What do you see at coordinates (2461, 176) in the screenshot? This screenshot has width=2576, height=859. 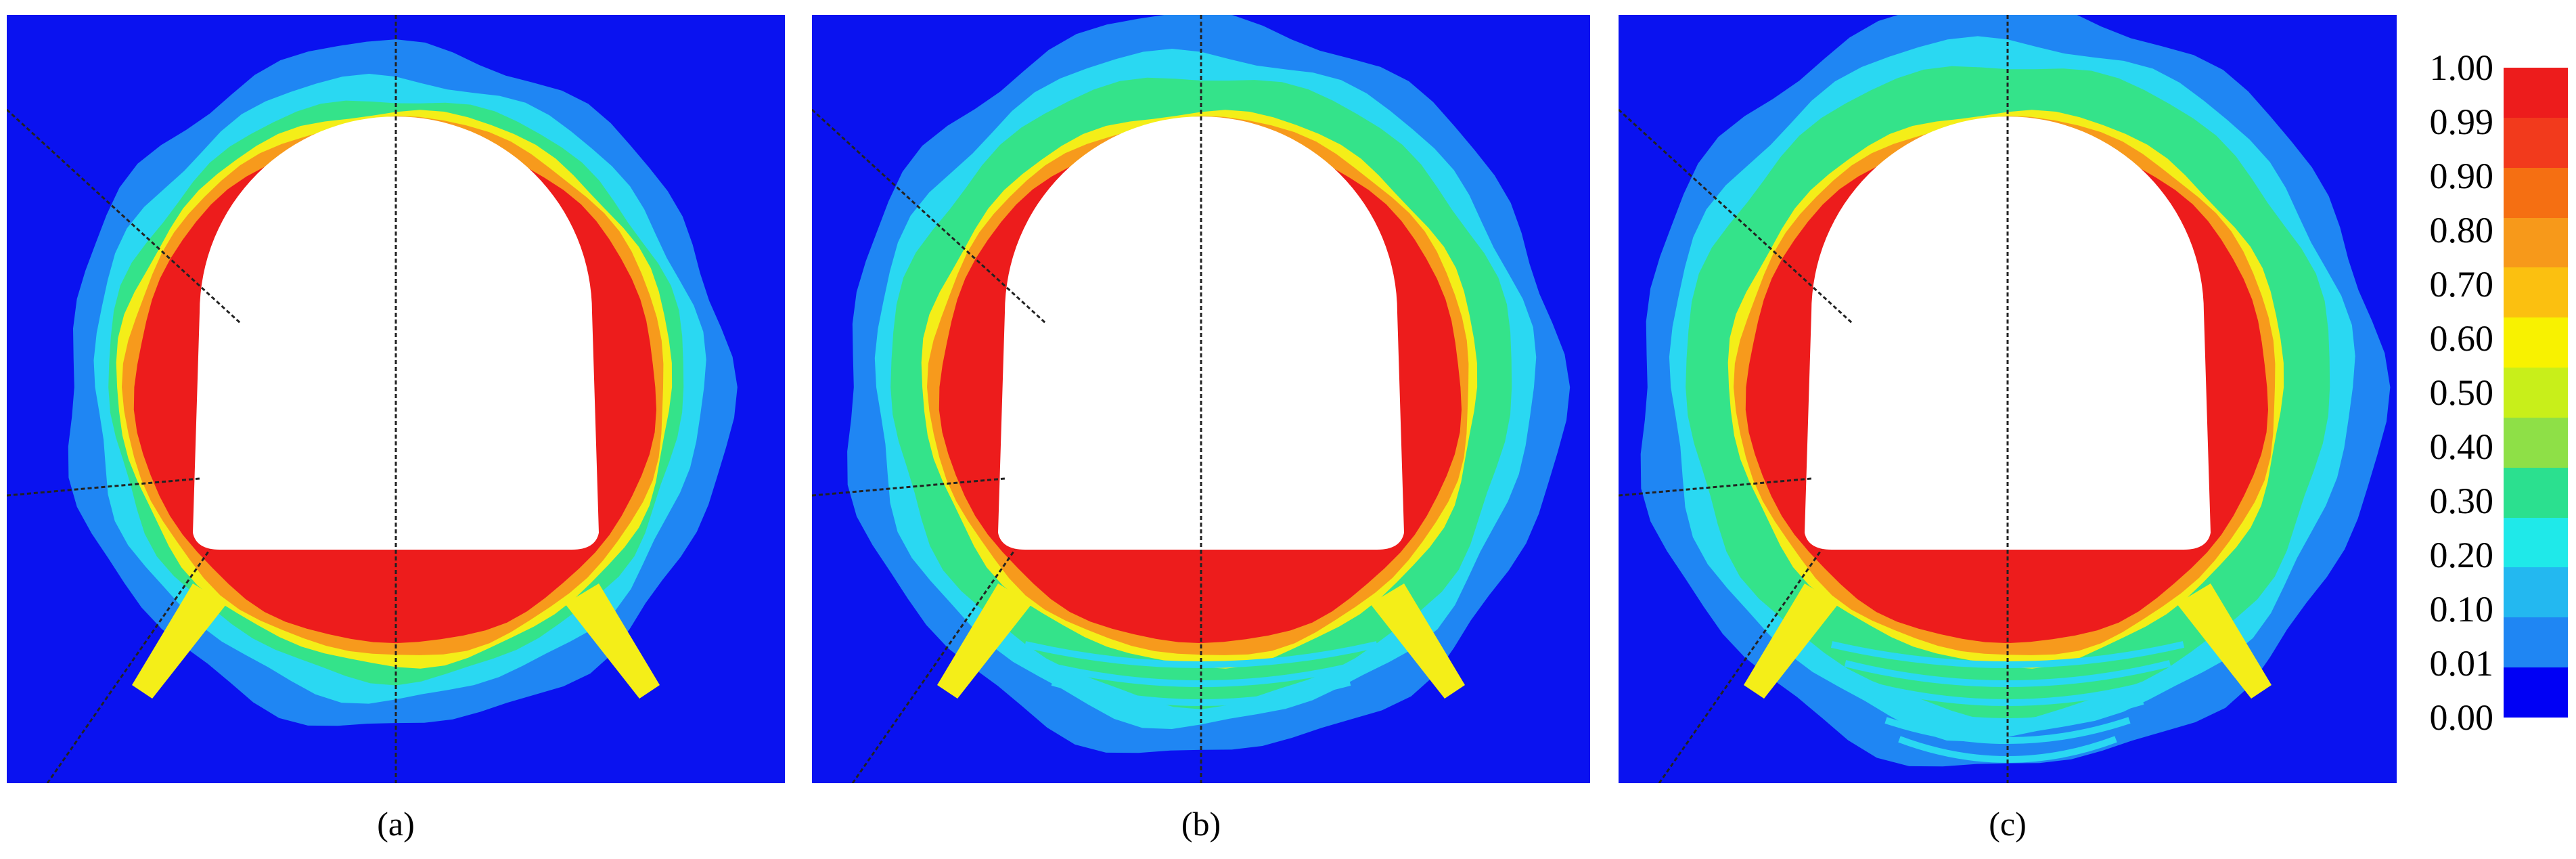 I see `legend-tick: 0.90` at bounding box center [2461, 176].